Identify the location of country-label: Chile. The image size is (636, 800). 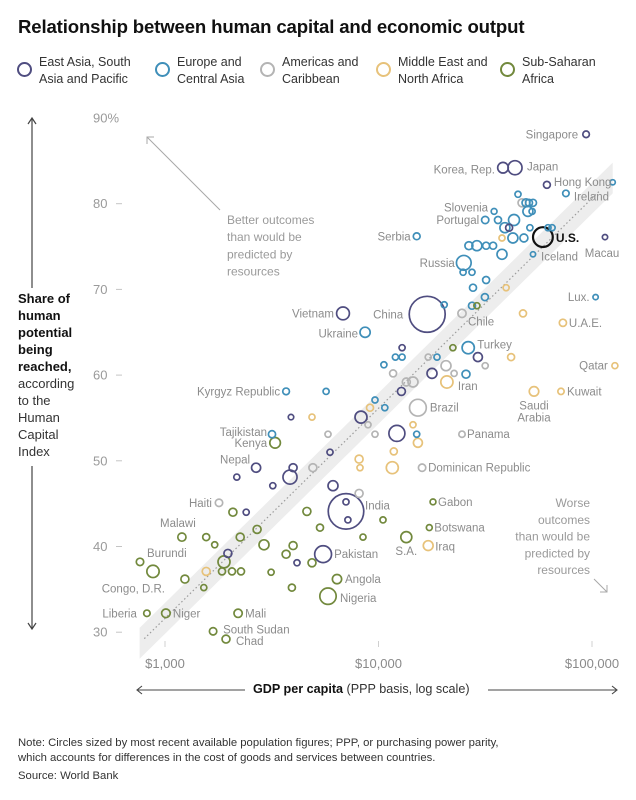
(481, 322).